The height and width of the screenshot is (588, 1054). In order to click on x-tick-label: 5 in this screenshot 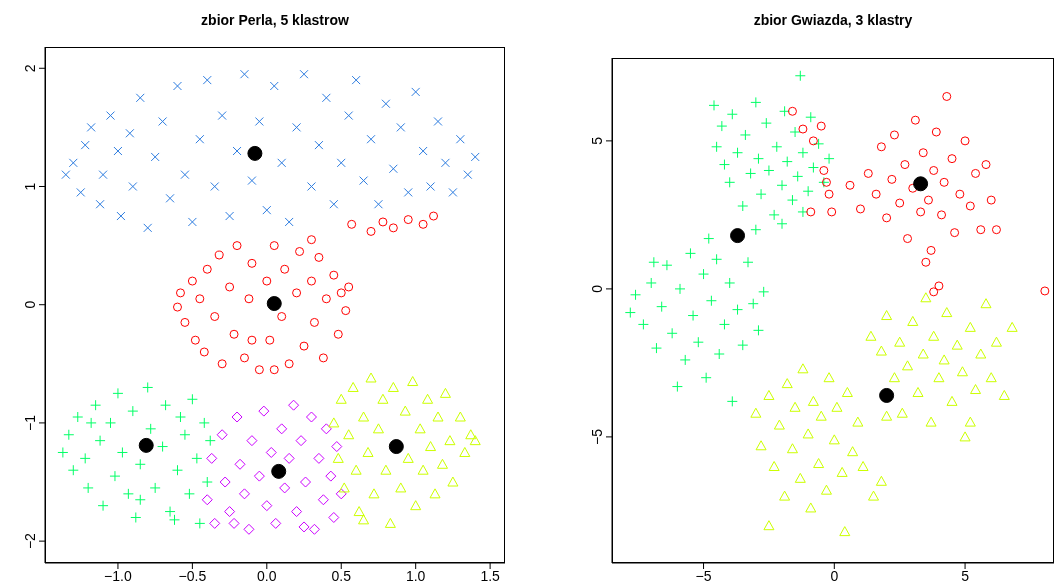, I will do `click(965, 575)`.